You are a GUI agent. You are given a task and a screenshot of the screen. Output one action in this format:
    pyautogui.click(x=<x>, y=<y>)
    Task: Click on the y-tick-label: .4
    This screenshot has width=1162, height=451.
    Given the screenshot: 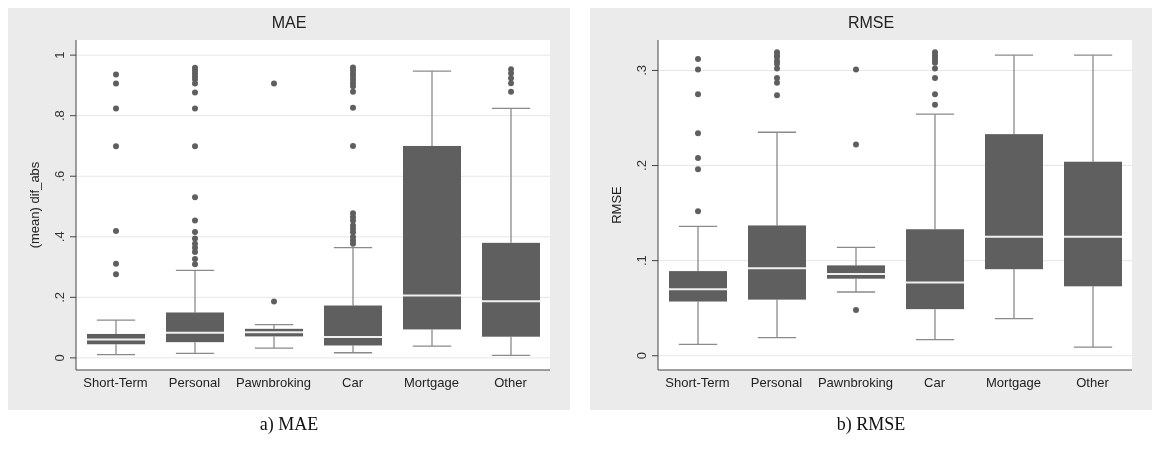 What is the action you would take?
    pyautogui.click(x=59, y=237)
    